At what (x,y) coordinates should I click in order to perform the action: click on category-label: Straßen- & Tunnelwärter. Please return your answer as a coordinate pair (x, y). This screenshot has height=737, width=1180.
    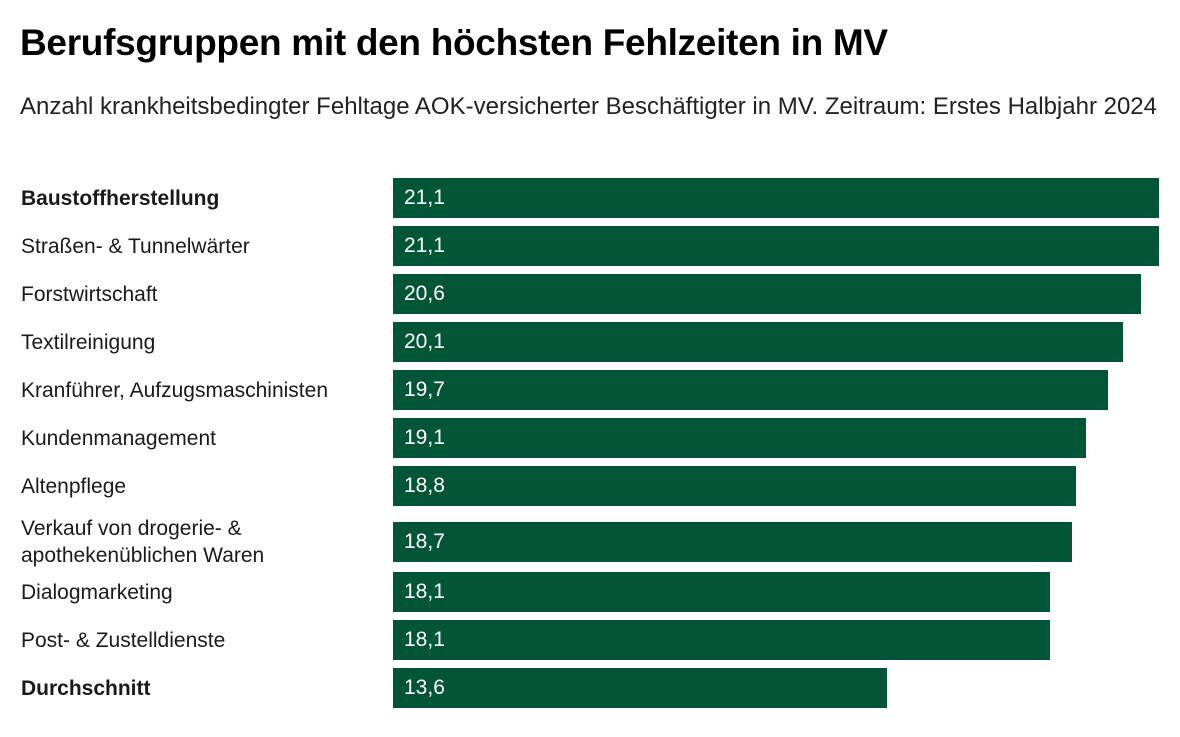
    Looking at the image, I should click on (135, 246).